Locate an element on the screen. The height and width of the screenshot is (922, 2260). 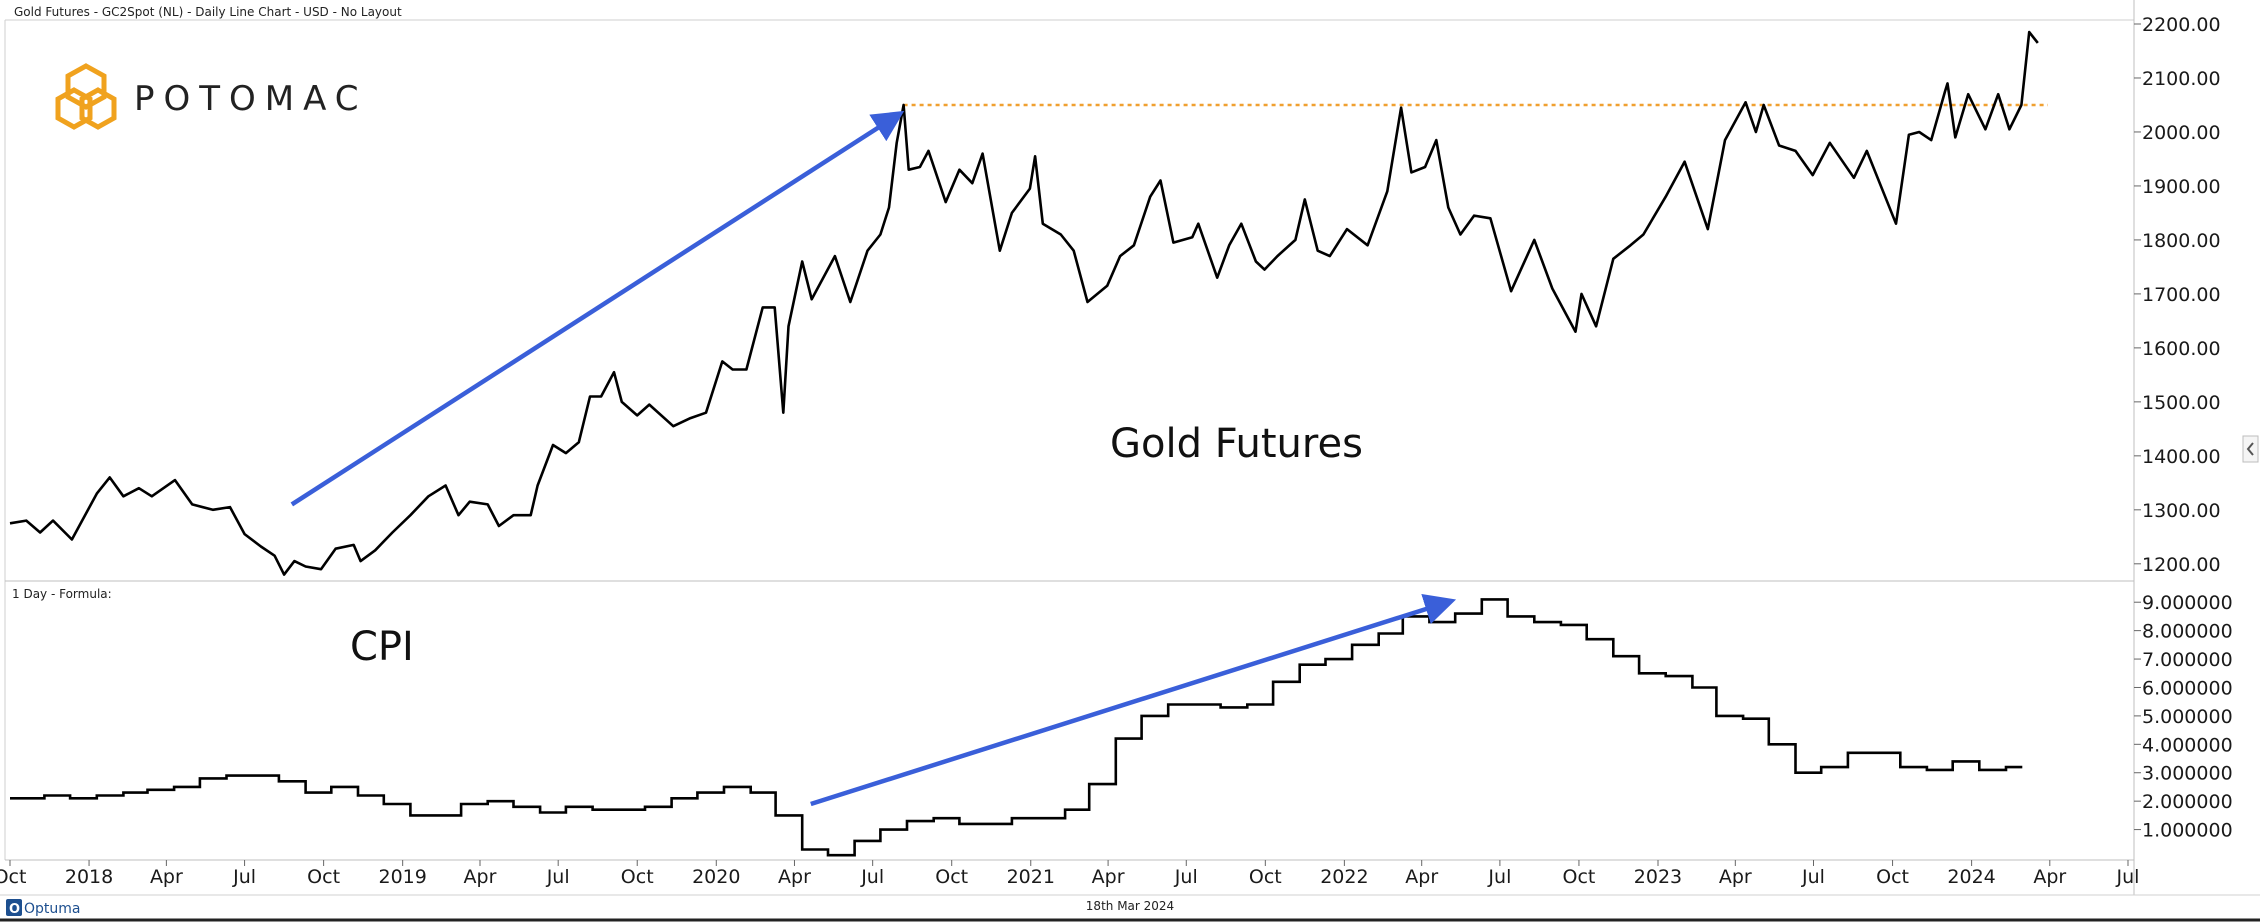
chevron-left-icon is located at coordinates (2250, 449).